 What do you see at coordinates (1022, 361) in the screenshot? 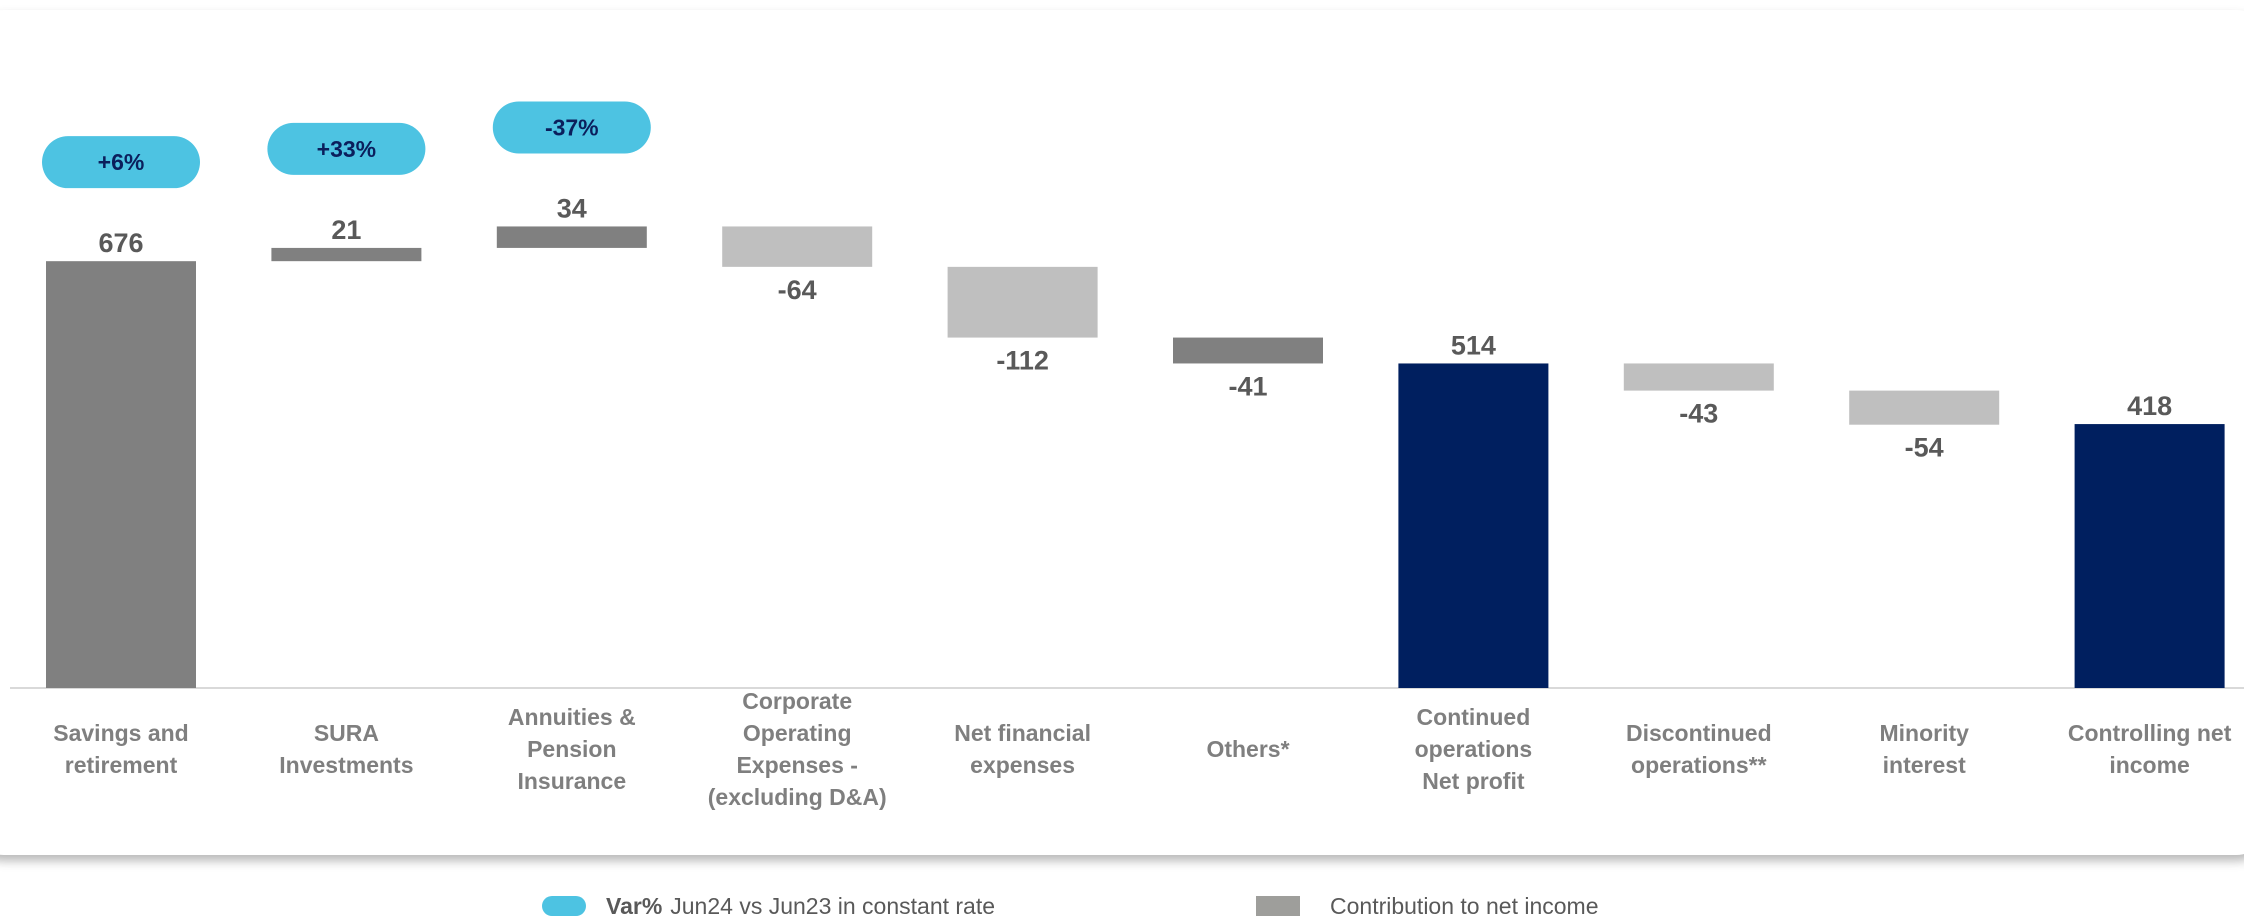
I see `value-label: -112` at bounding box center [1022, 361].